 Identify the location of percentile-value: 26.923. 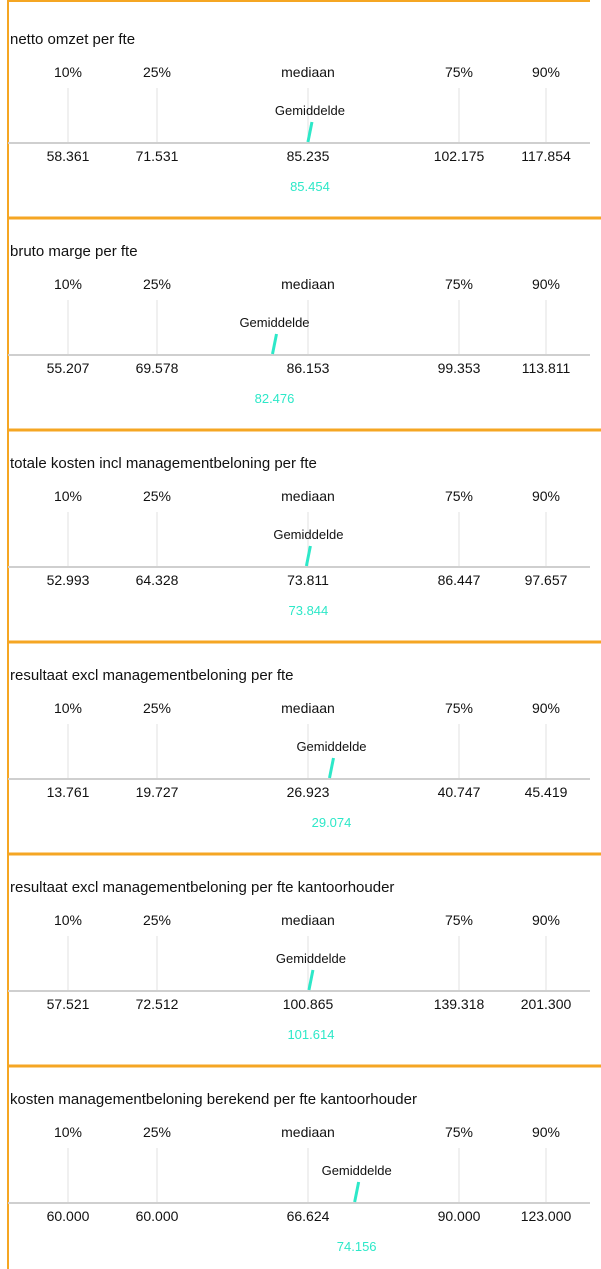
(308, 792).